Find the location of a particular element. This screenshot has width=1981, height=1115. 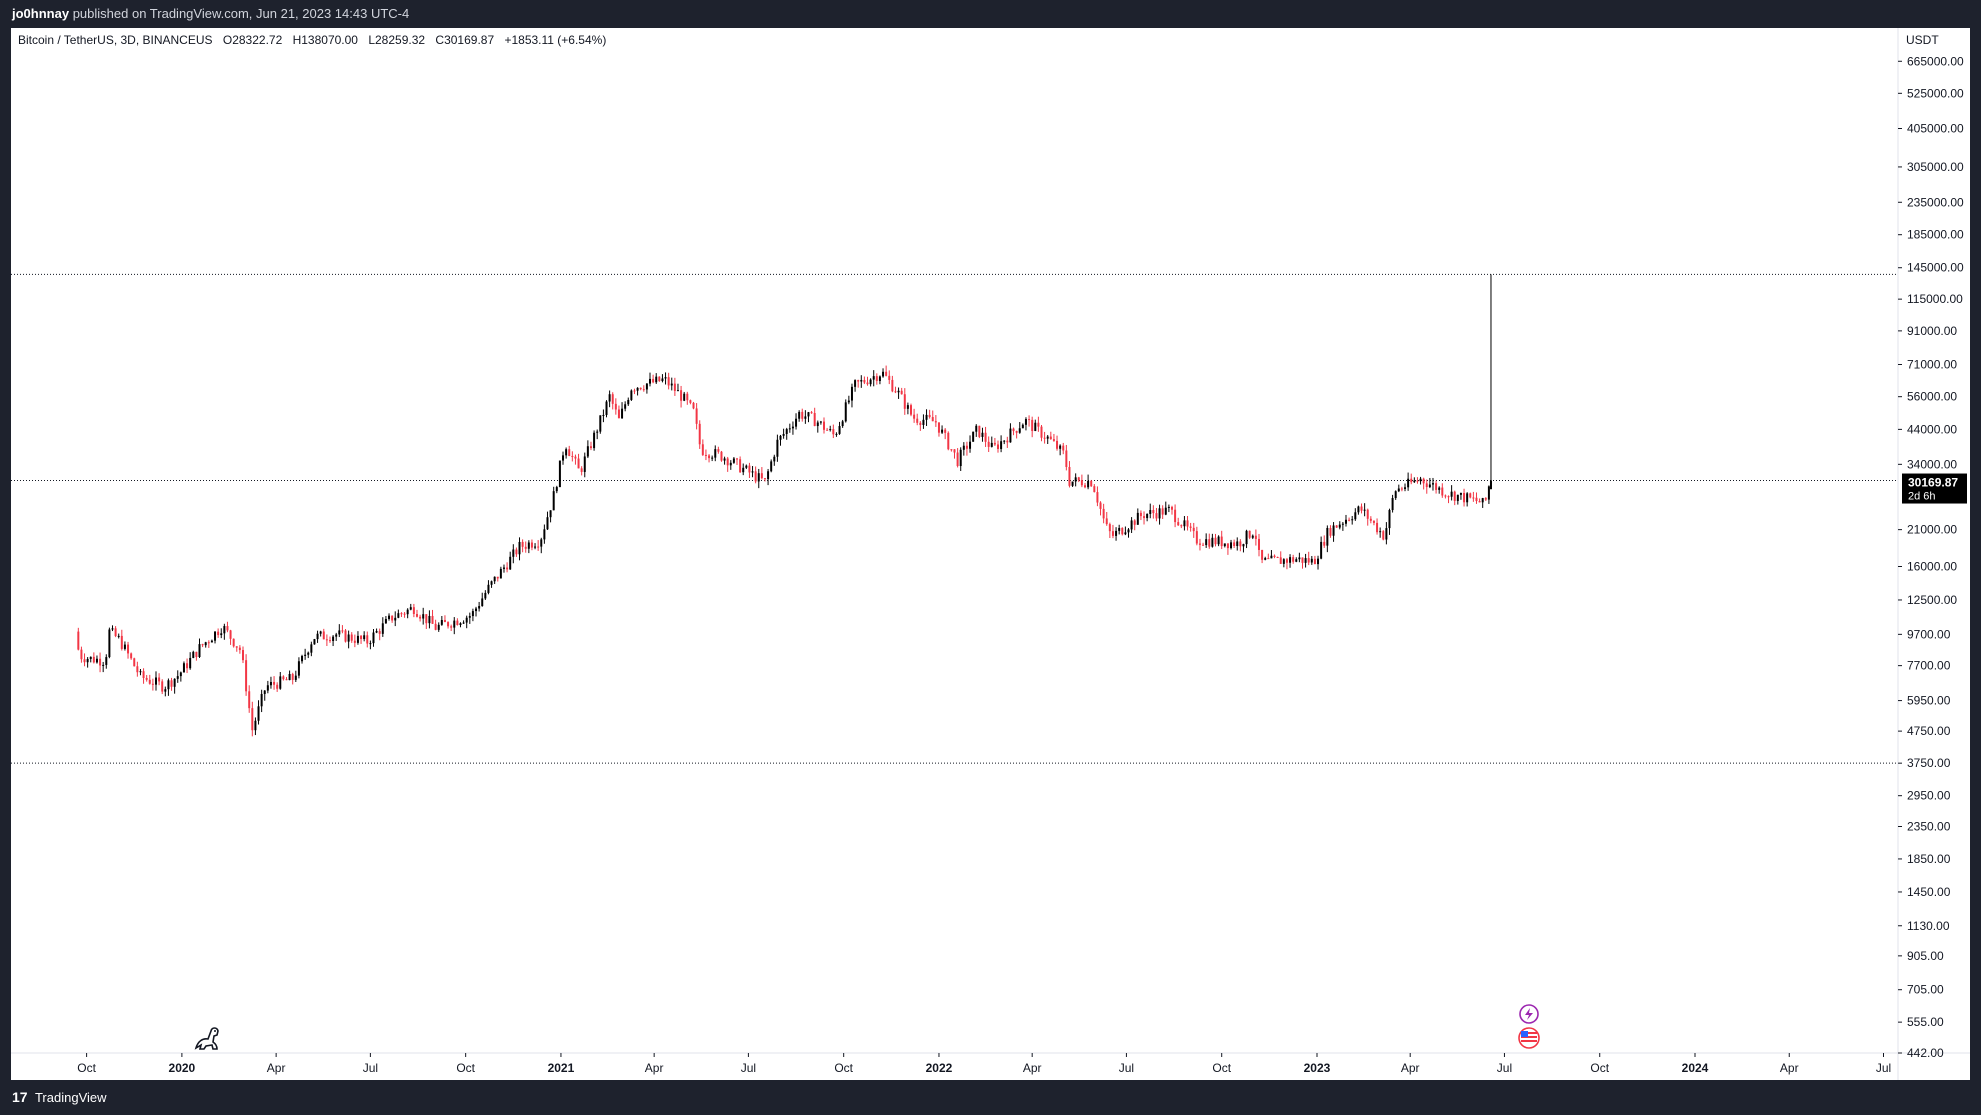

tradingview-mascot-icon is located at coordinates (206, 1038).